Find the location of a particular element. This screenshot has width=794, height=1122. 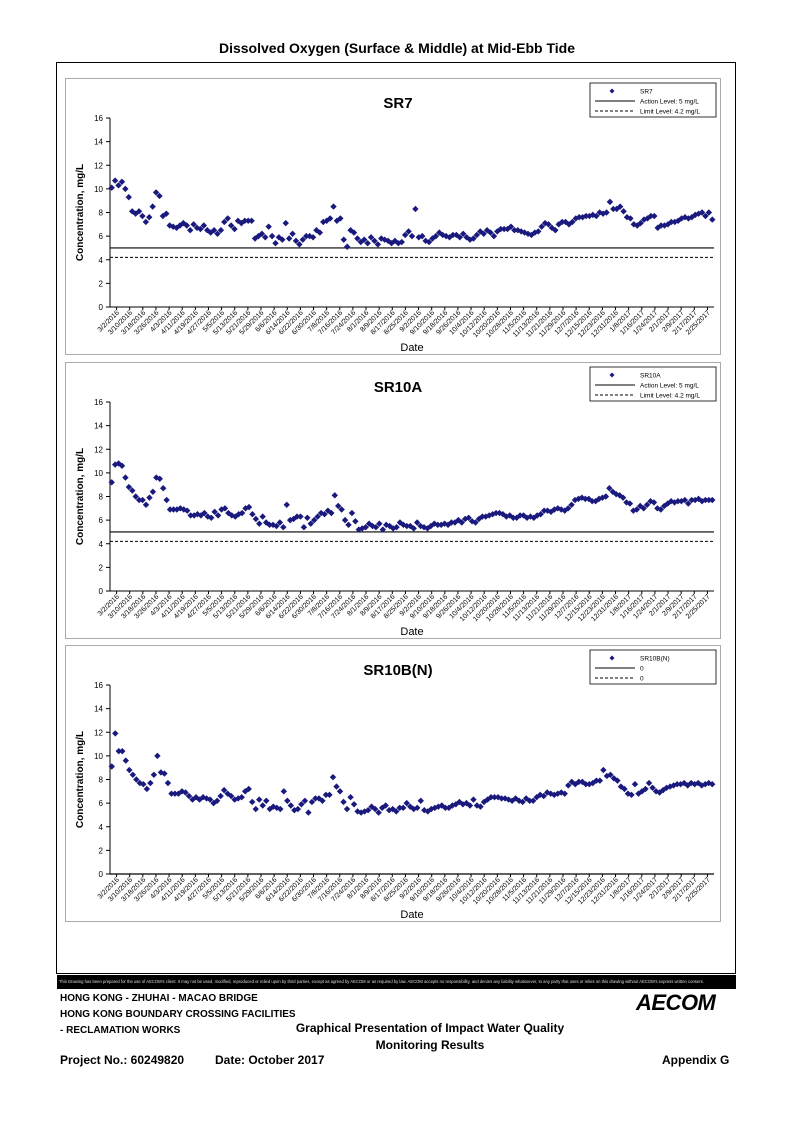

y-tick-label: 8 is located at coordinates (101, 497).